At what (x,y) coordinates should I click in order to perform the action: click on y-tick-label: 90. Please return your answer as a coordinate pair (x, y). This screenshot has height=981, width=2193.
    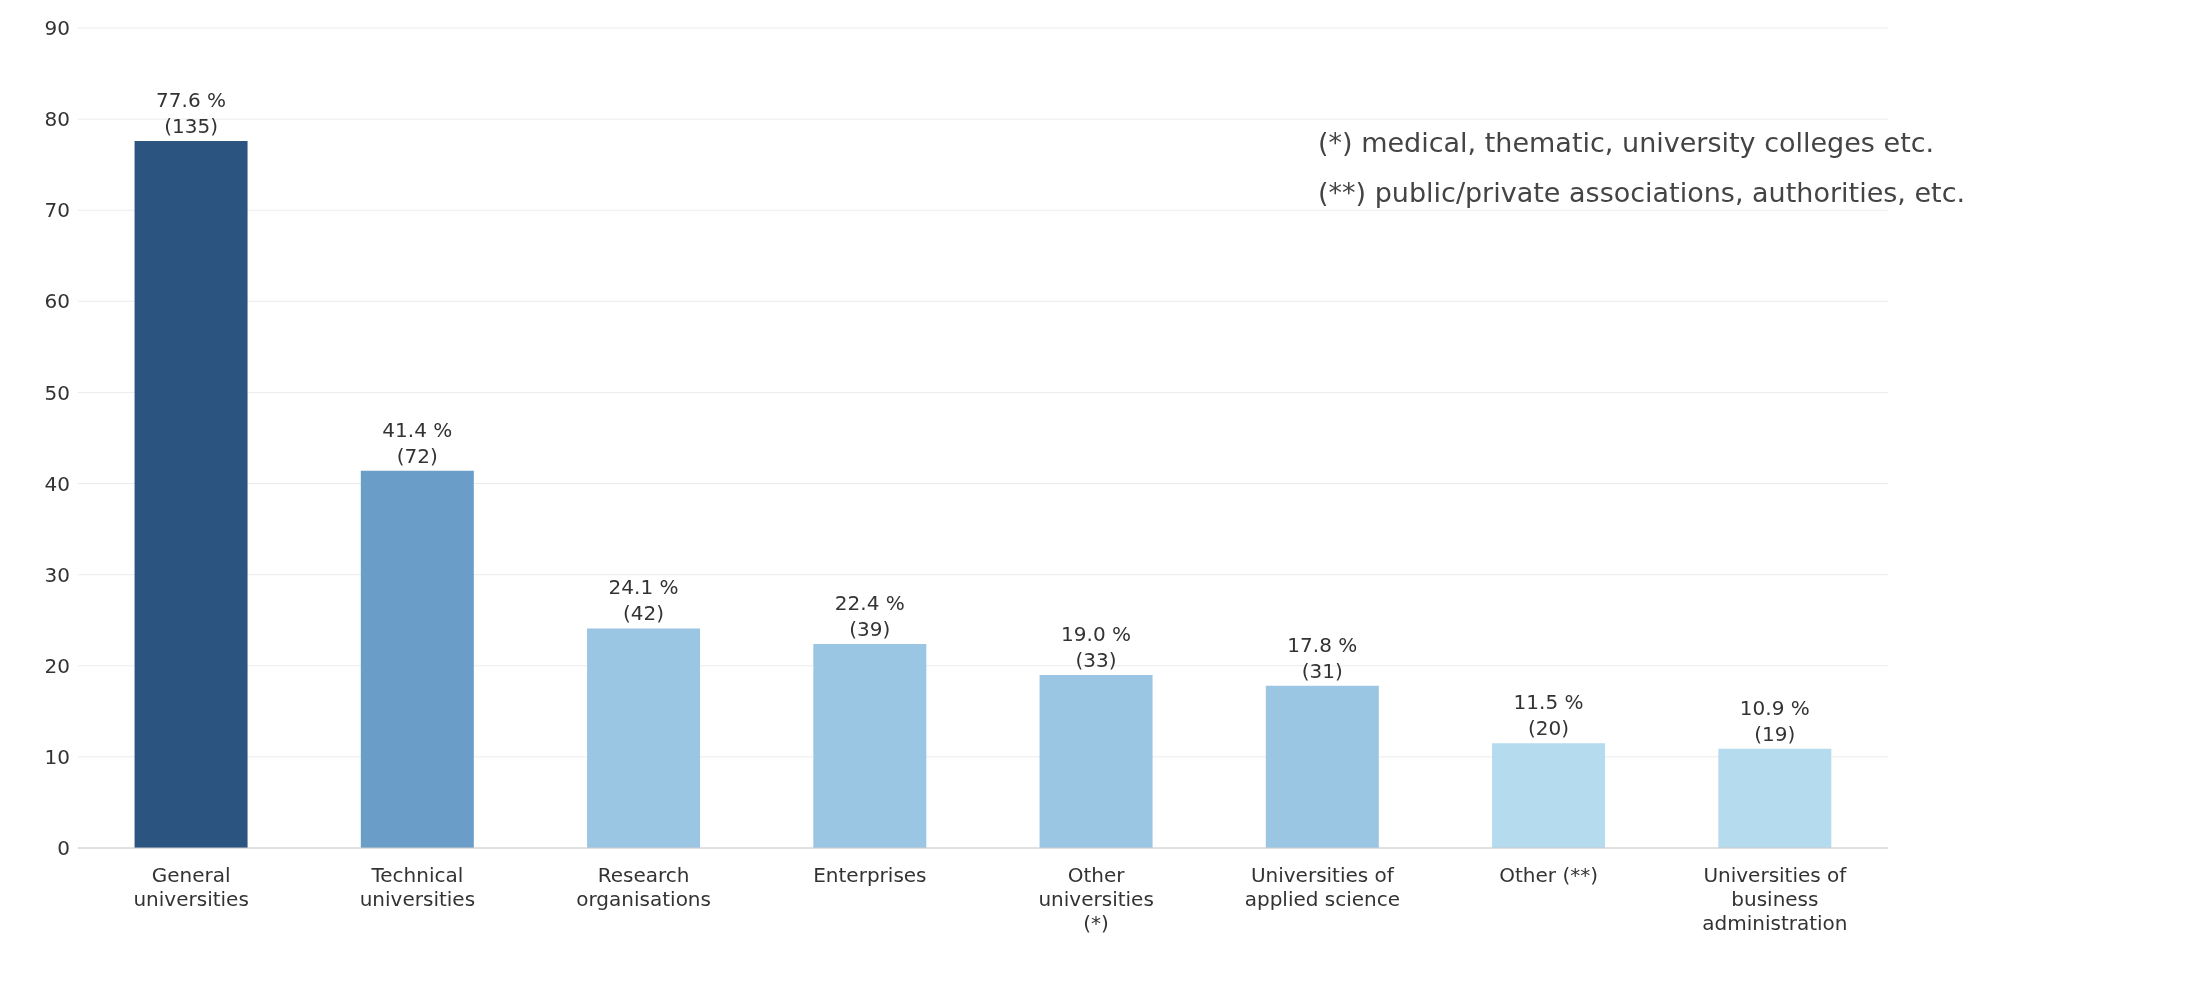
    Looking at the image, I should click on (57, 28).